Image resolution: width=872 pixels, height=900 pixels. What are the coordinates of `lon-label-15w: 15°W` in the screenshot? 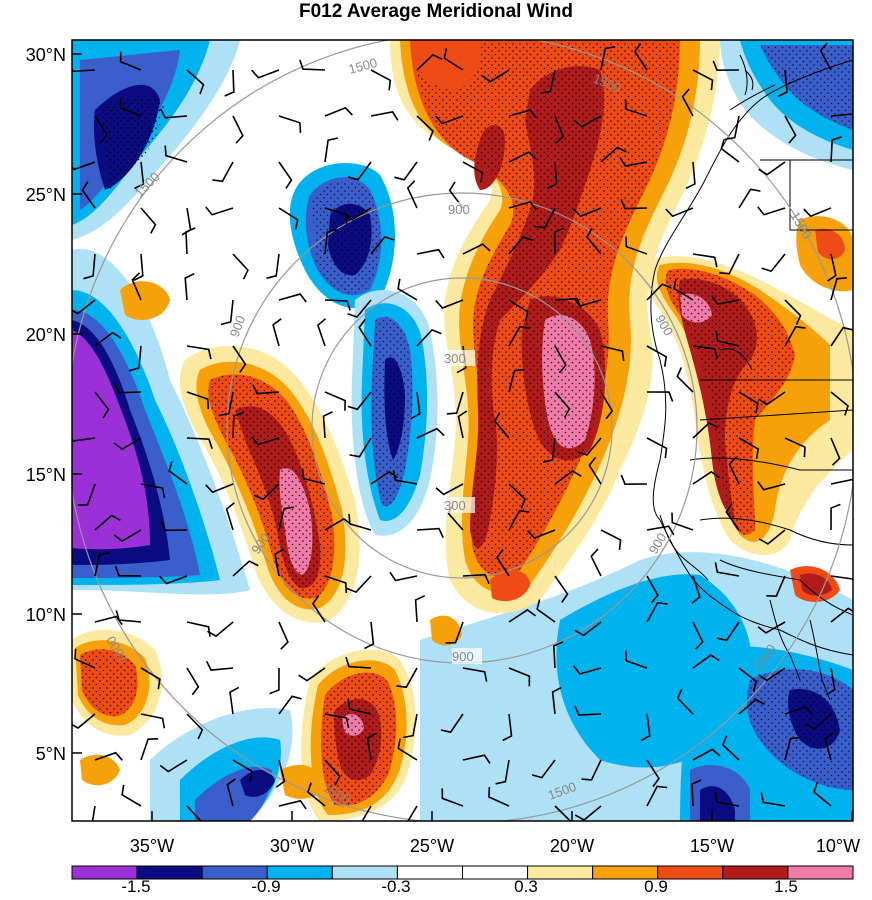 It's located at (712, 846).